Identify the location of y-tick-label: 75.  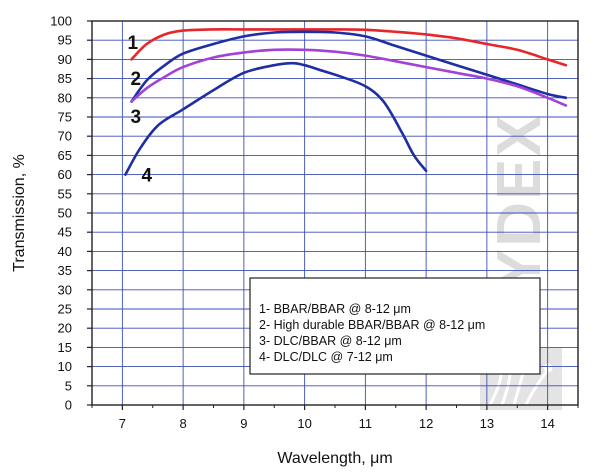
(65, 117).